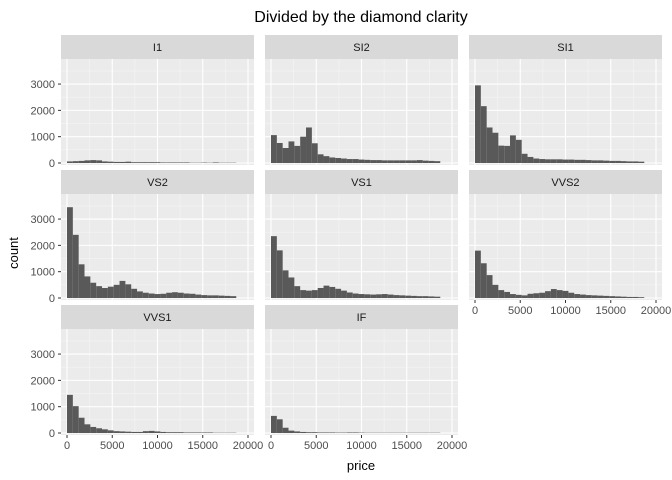 Image resolution: width=672 pixels, height=480 pixels. I want to click on x-tick-label: 0, so click(271, 446).